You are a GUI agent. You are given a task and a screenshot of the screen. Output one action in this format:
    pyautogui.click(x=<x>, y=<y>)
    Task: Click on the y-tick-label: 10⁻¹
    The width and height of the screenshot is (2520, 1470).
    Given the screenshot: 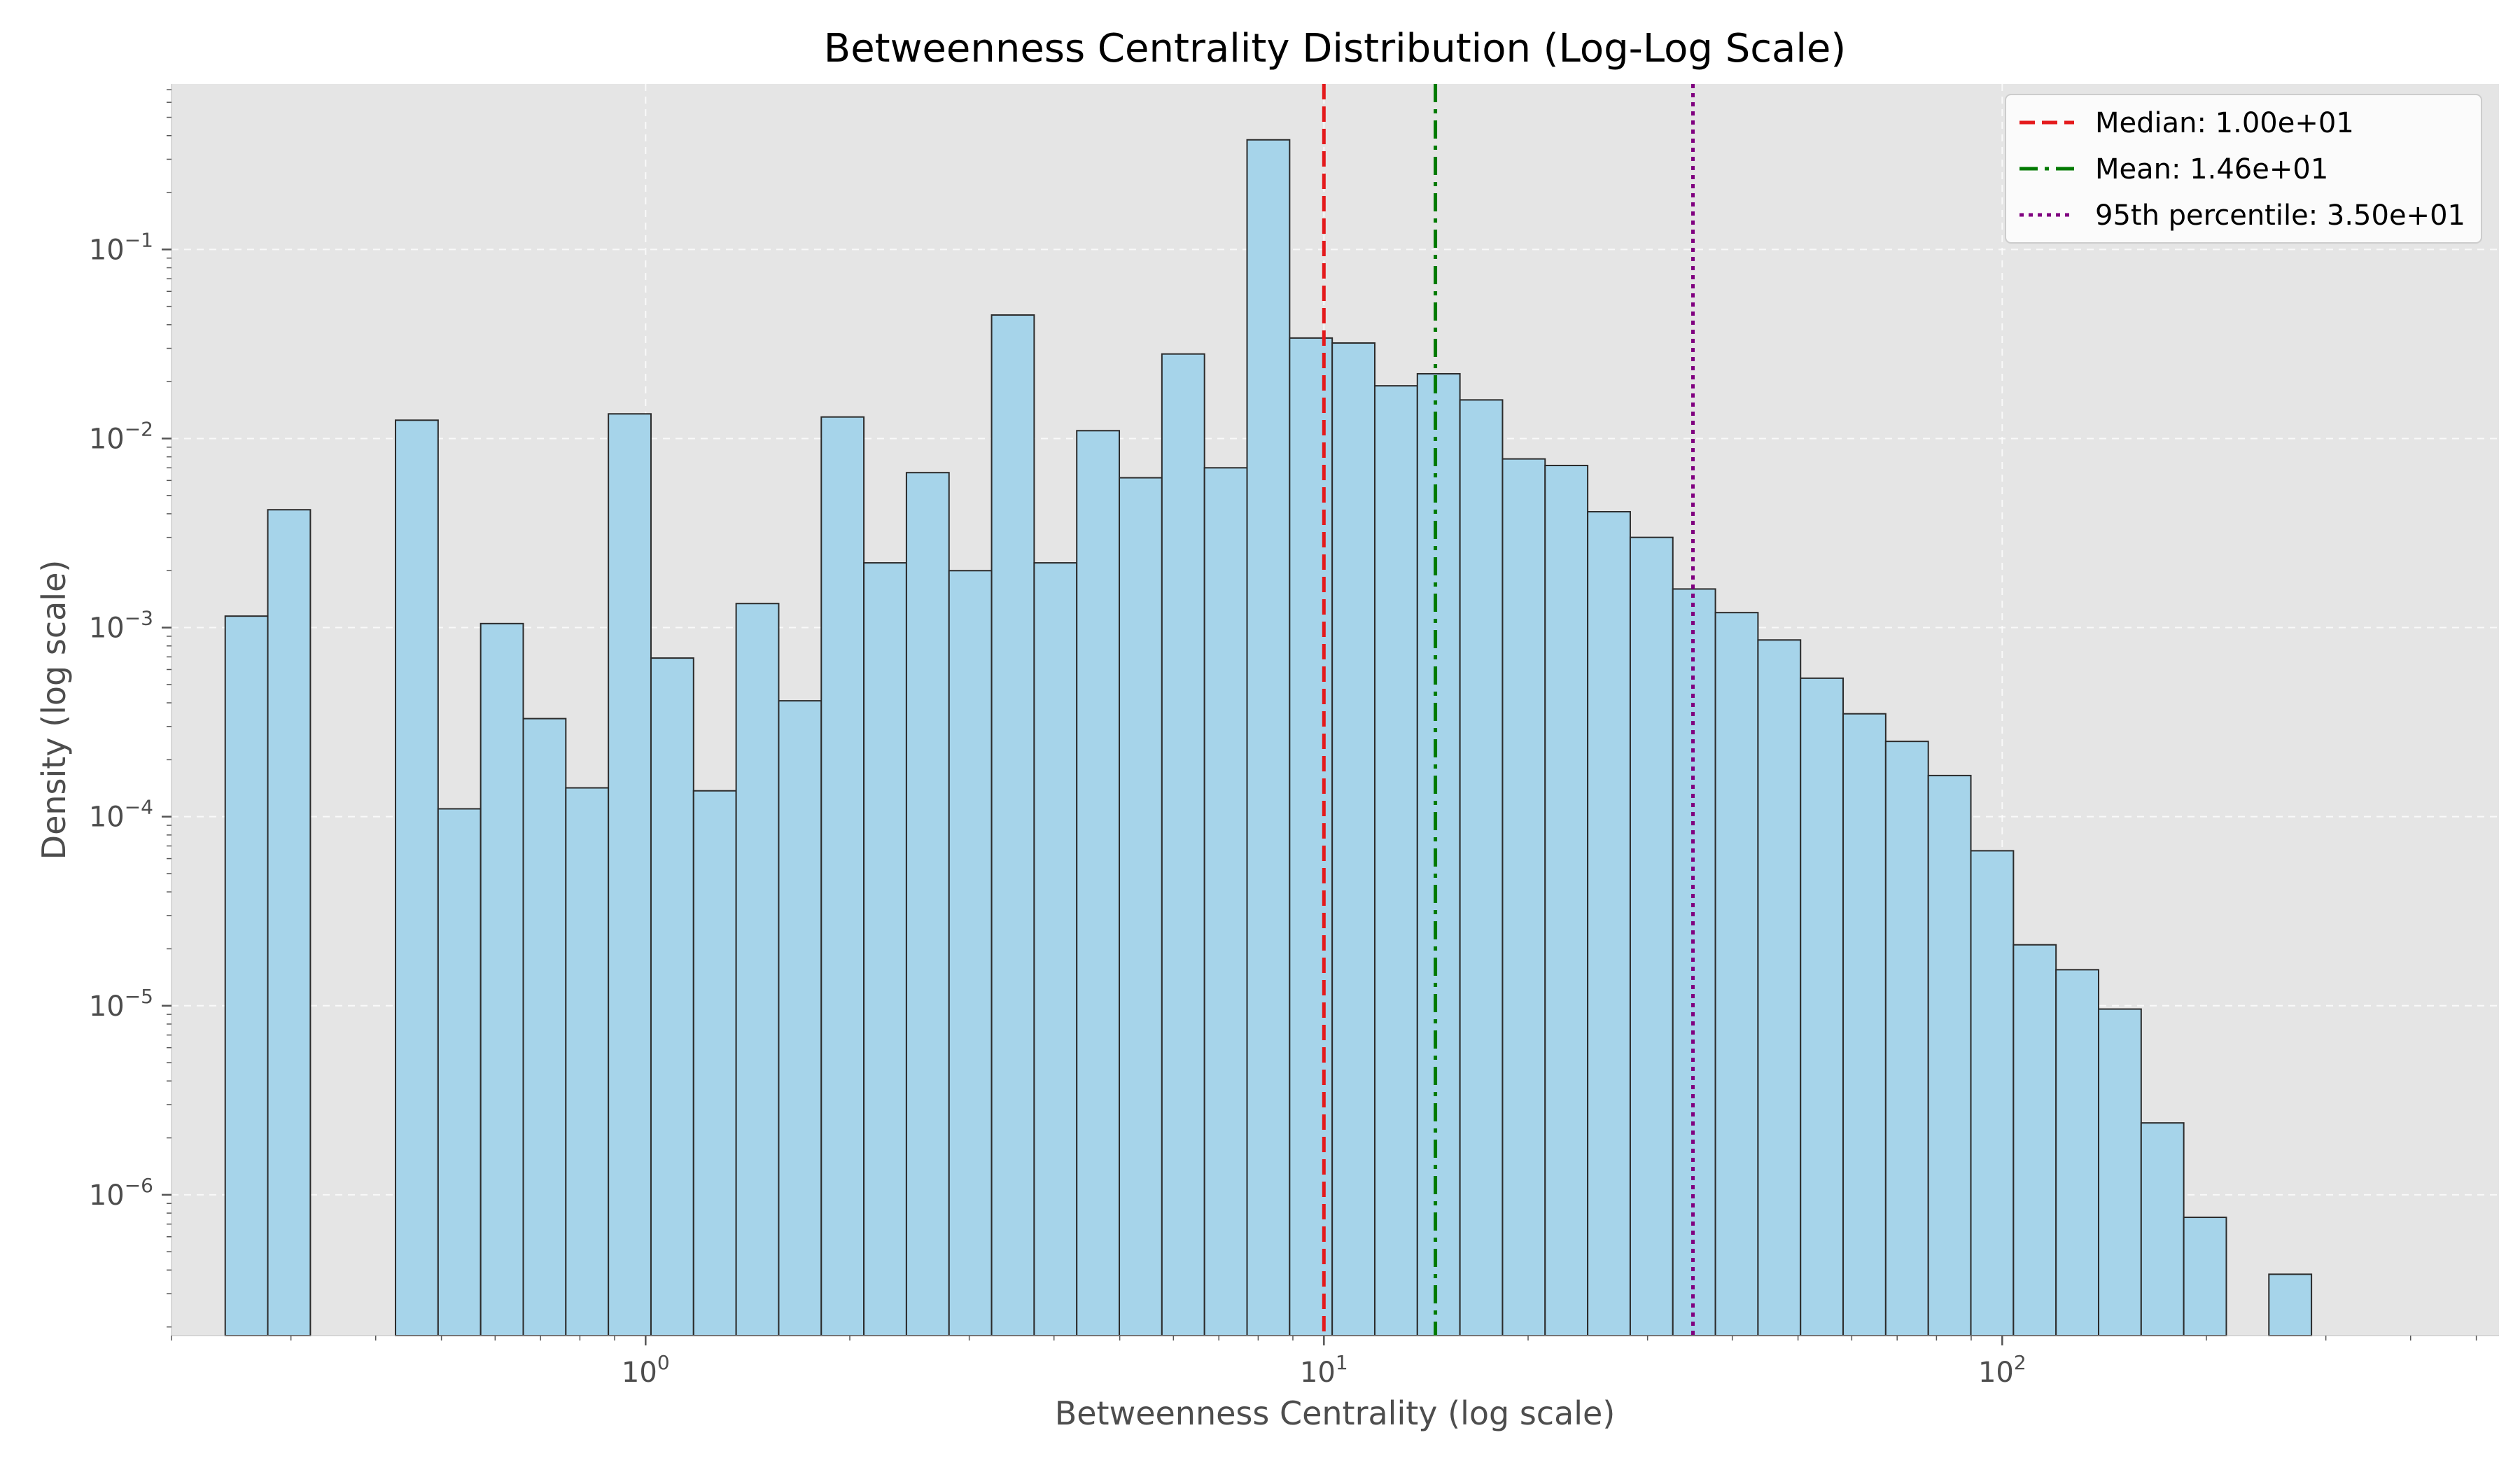 What is the action you would take?
    pyautogui.click(x=121, y=247)
    